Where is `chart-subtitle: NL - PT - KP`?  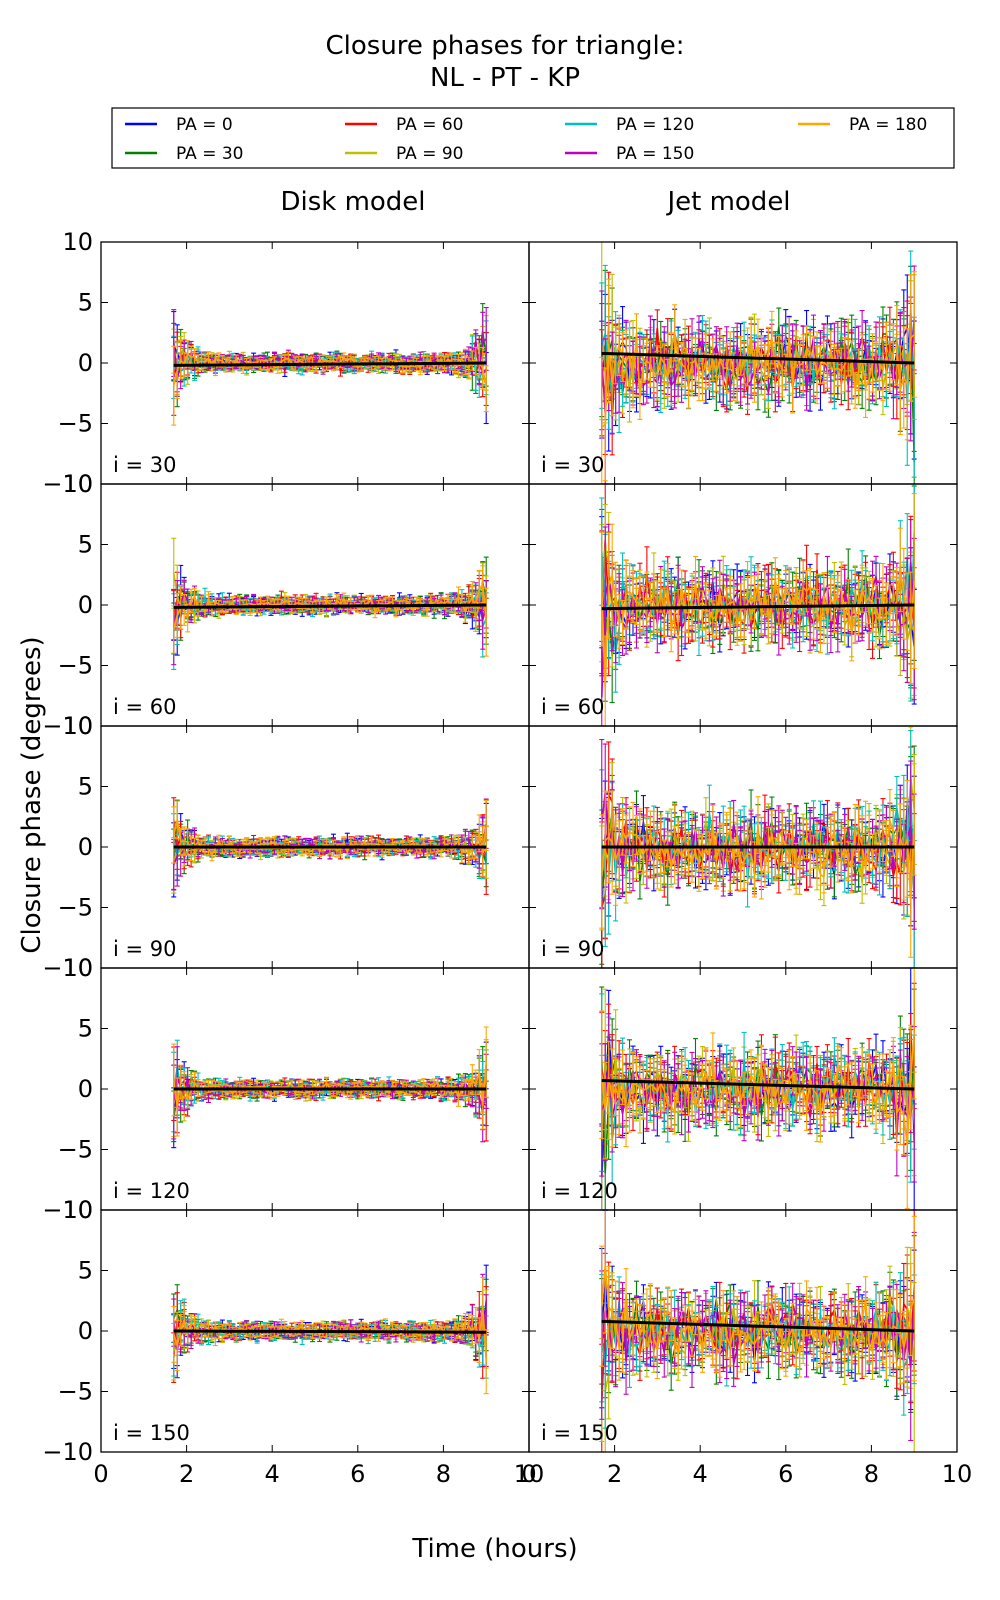 chart-subtitle: NL - PT - KP is located at coordinates (505, 78).